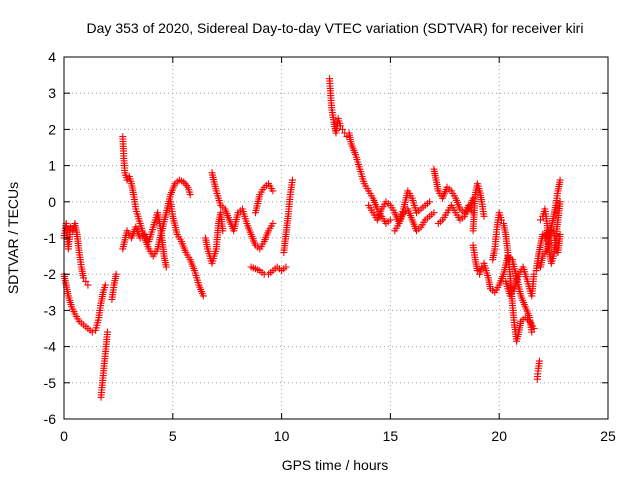 This screenshot has width=640, height=480. What do you see at coordinates (50, 419) in the screenshot?
I see `y-tick-label: -6` at bounding box center [50, 419].